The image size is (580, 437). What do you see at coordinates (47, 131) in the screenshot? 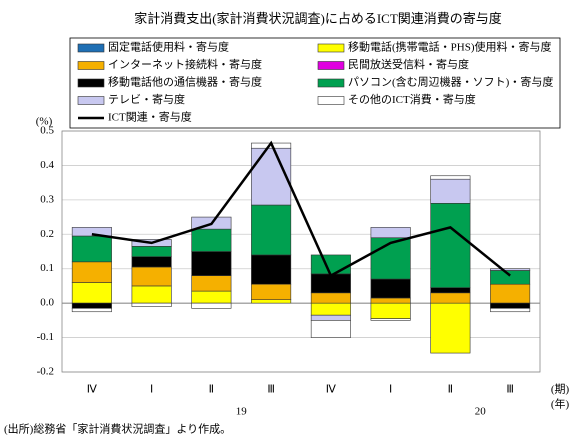
I see `y-tick-label: 0.5` at bounding box center [47, 131].